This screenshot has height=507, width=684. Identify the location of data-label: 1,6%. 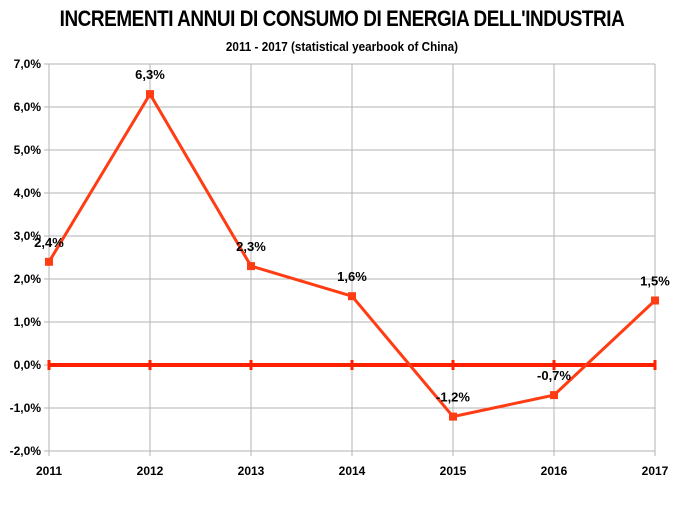
(352, 276).